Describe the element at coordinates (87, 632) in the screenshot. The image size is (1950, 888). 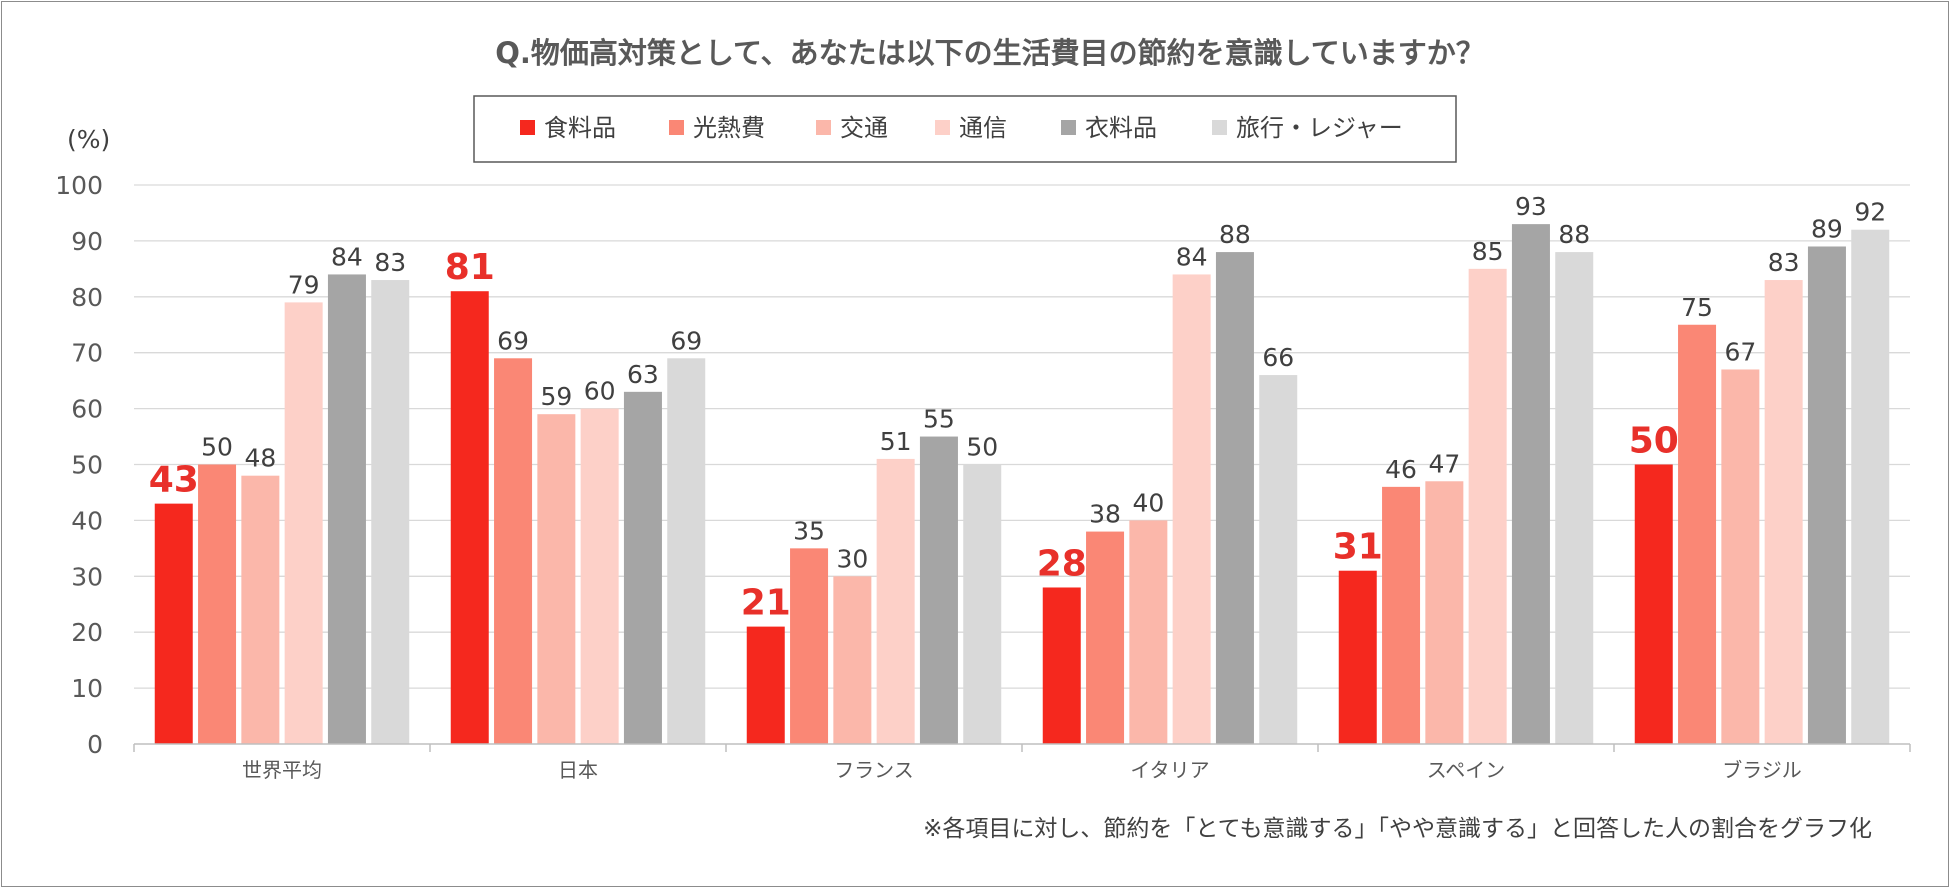
I see `y-tick-label: 20` at that location.